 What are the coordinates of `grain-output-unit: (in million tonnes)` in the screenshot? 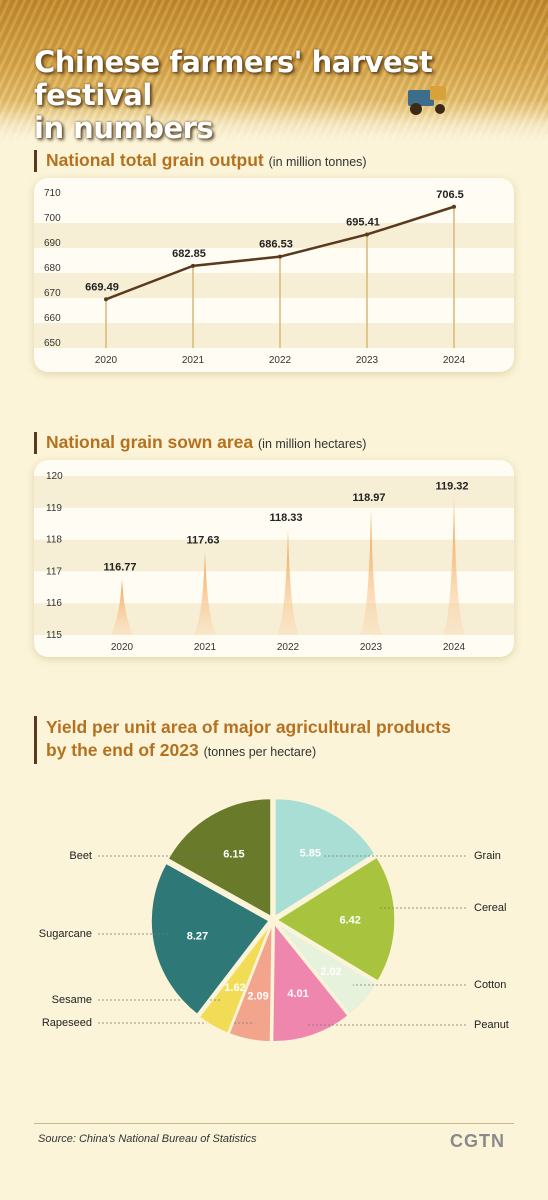 It's located at (317, 162).